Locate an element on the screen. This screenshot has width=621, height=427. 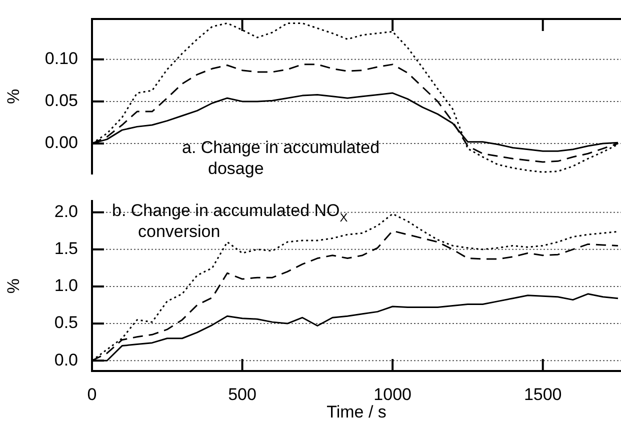
y-tick-label: 2.0 is located at coordinates (66, 212).